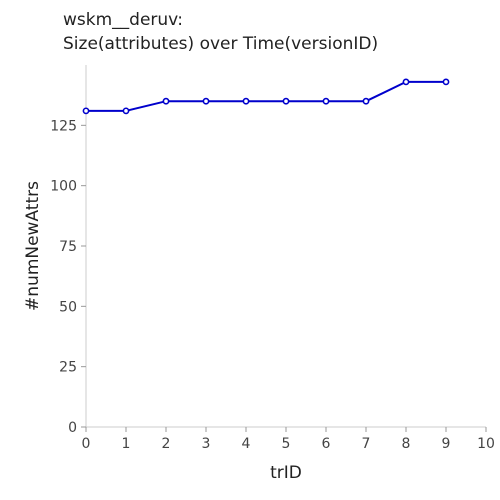 The image size is (500, 500). What do you see at coordinates (406, 444) in the screenshot?
I see `x-tick-label: 8` at bounding box center [406, 444].